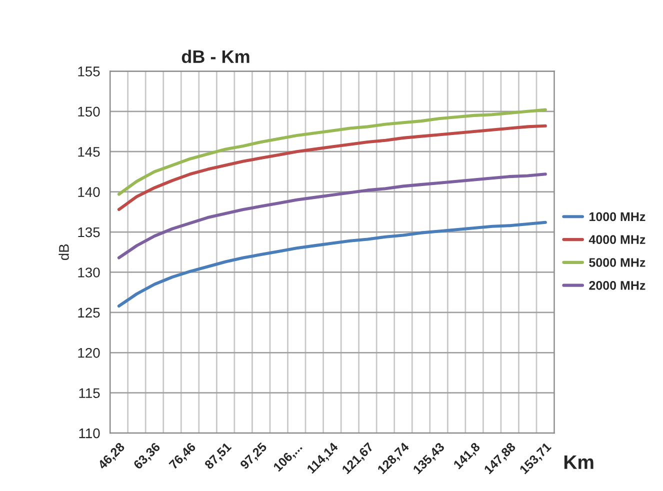 The width and height of the screenshot is (663, 491). Describe the element at coordinates (89, 273) in the screenshot. I see `y-tick-label: 130` at that location.